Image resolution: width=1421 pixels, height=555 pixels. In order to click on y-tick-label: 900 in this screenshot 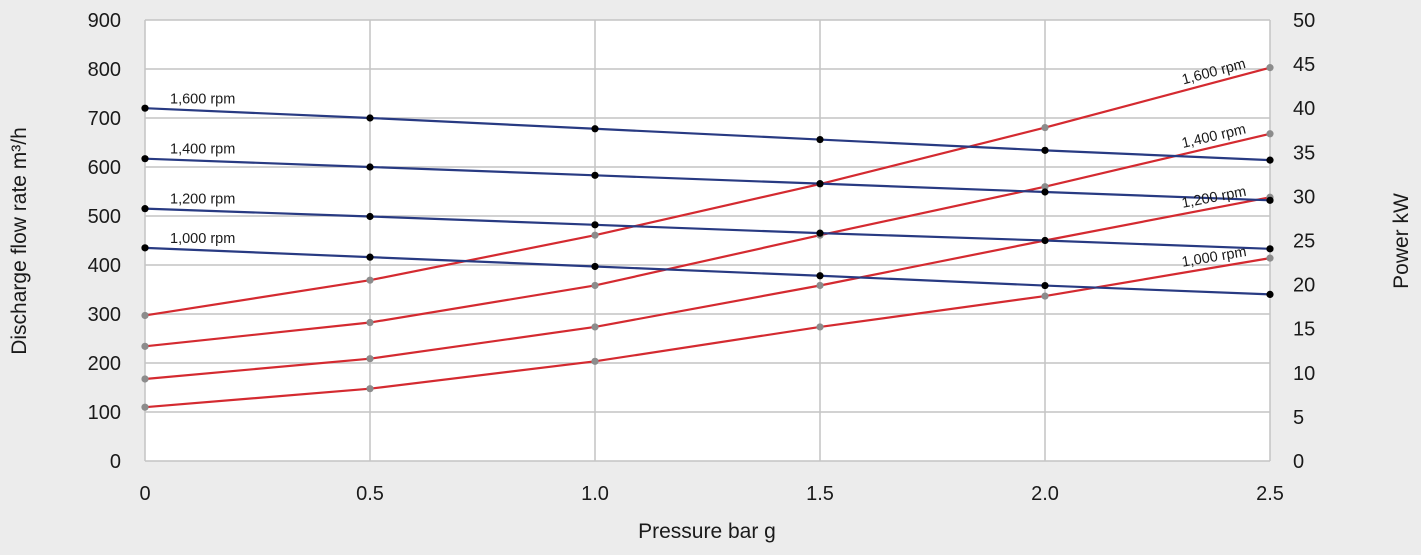, I will do `click(104, 21)`.